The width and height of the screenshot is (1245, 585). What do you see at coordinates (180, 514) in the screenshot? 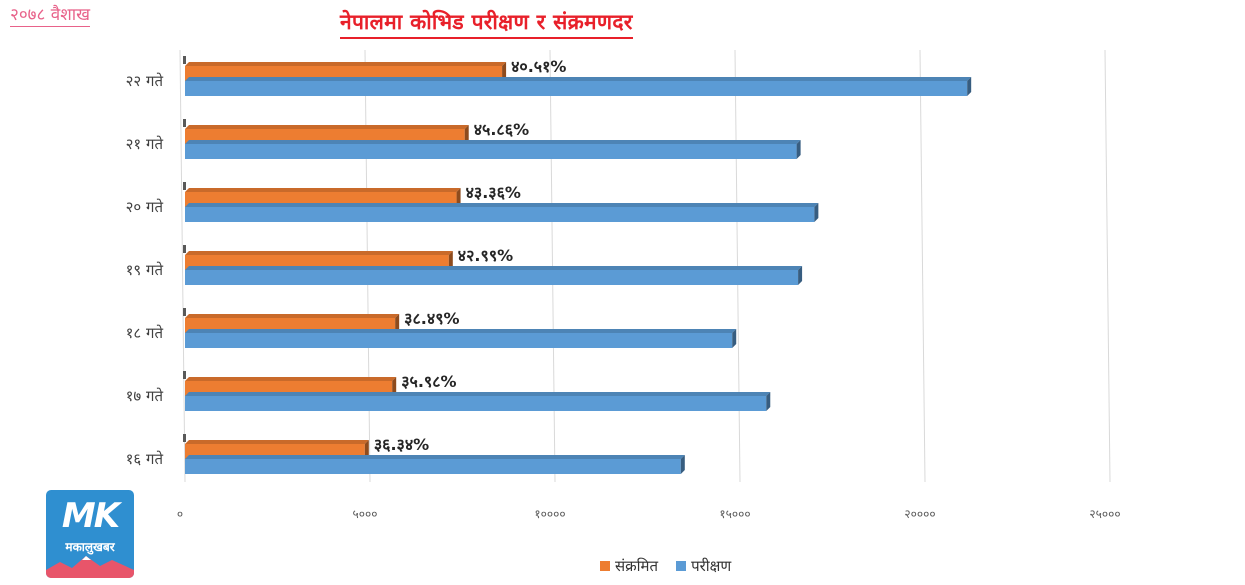
I see `x-tick-label: ०` at bounding box center [180, 514].